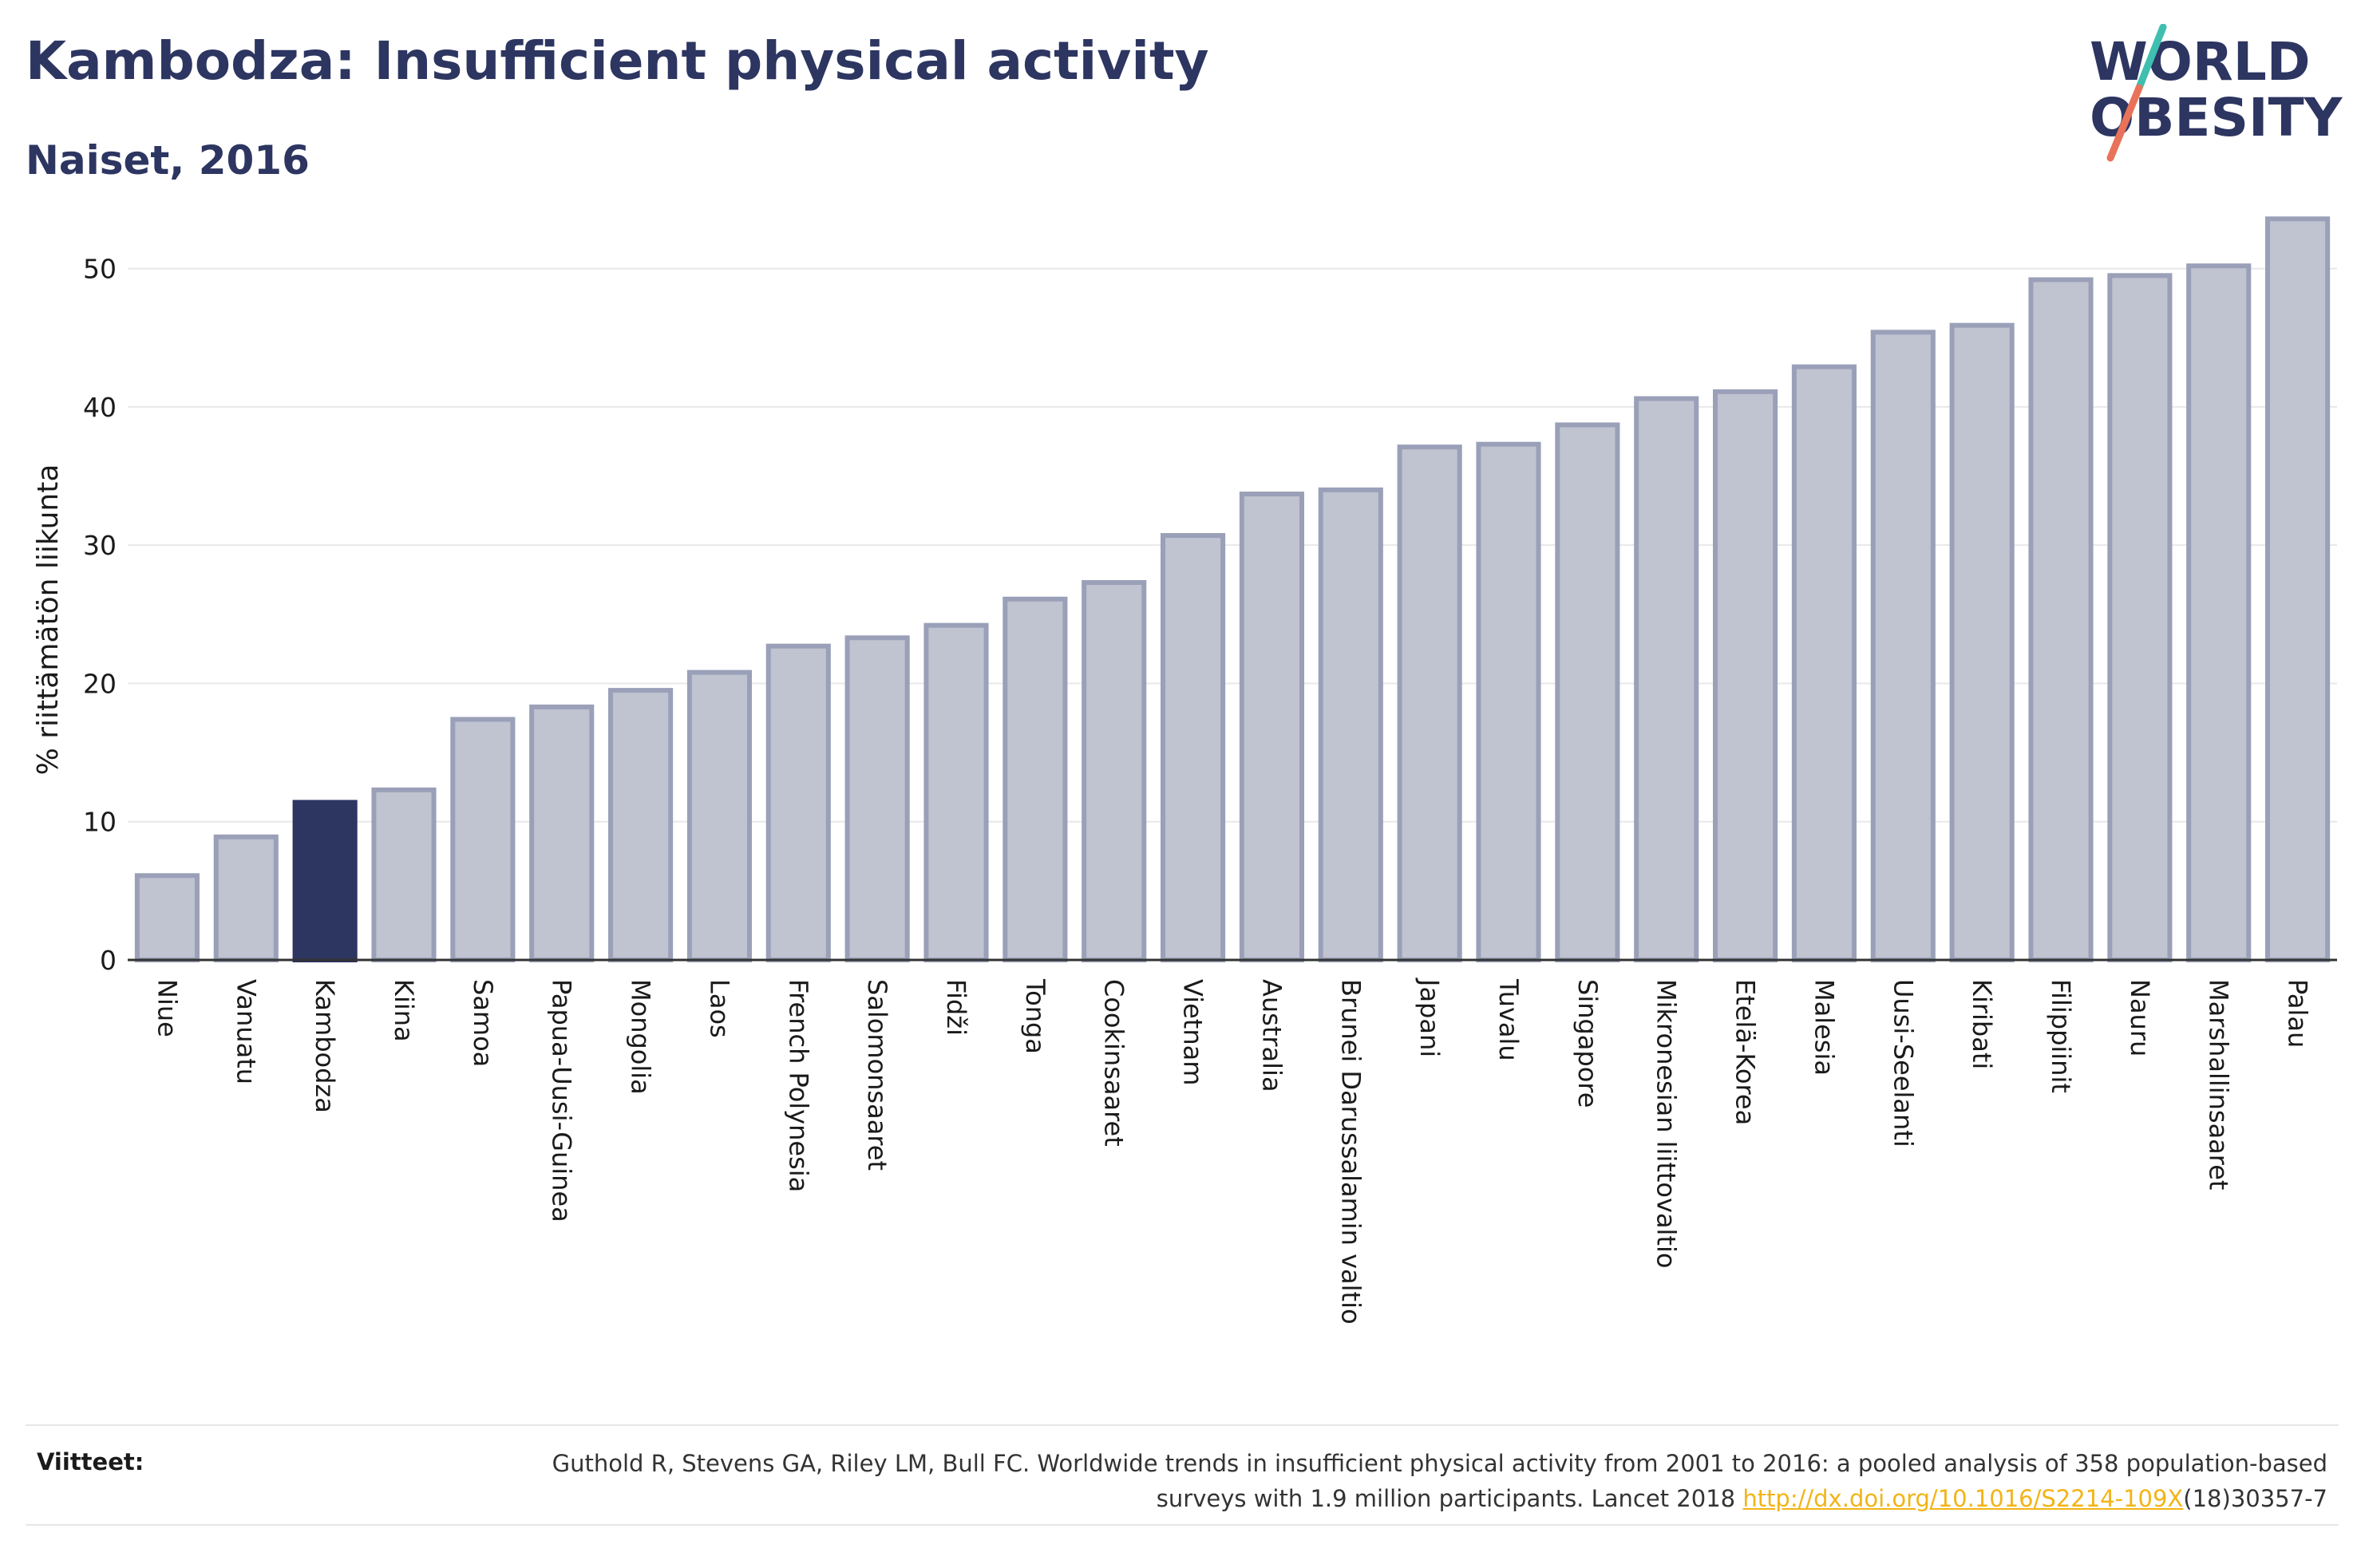 The image size is (2361, 1568). What do you see at coordinates (1271, 727) in the screenshot?
I see `bar-australia` at bounding box center [1271, 727].